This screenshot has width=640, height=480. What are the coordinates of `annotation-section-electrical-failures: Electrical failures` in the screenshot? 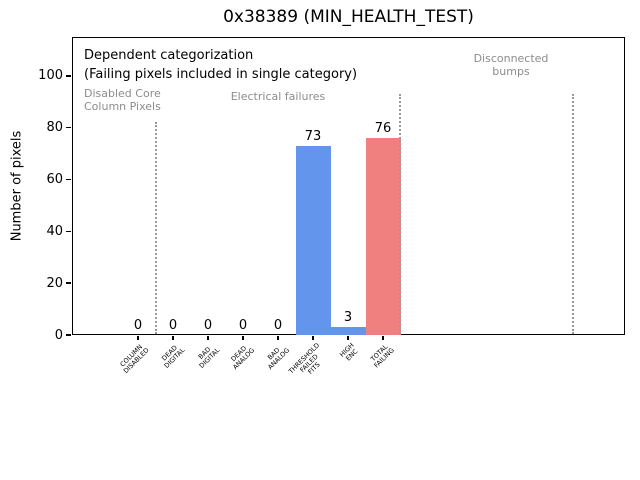 It's located at (278, 96).